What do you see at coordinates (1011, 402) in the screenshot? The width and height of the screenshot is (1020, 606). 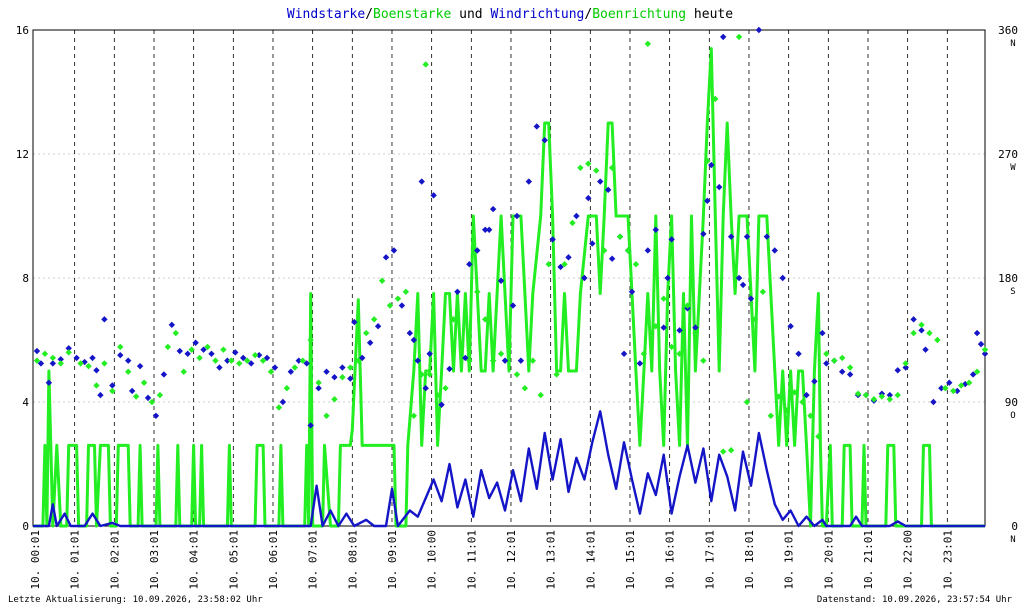 I see `y-right-tick-label: 90` at bounding box center [1011, 402].